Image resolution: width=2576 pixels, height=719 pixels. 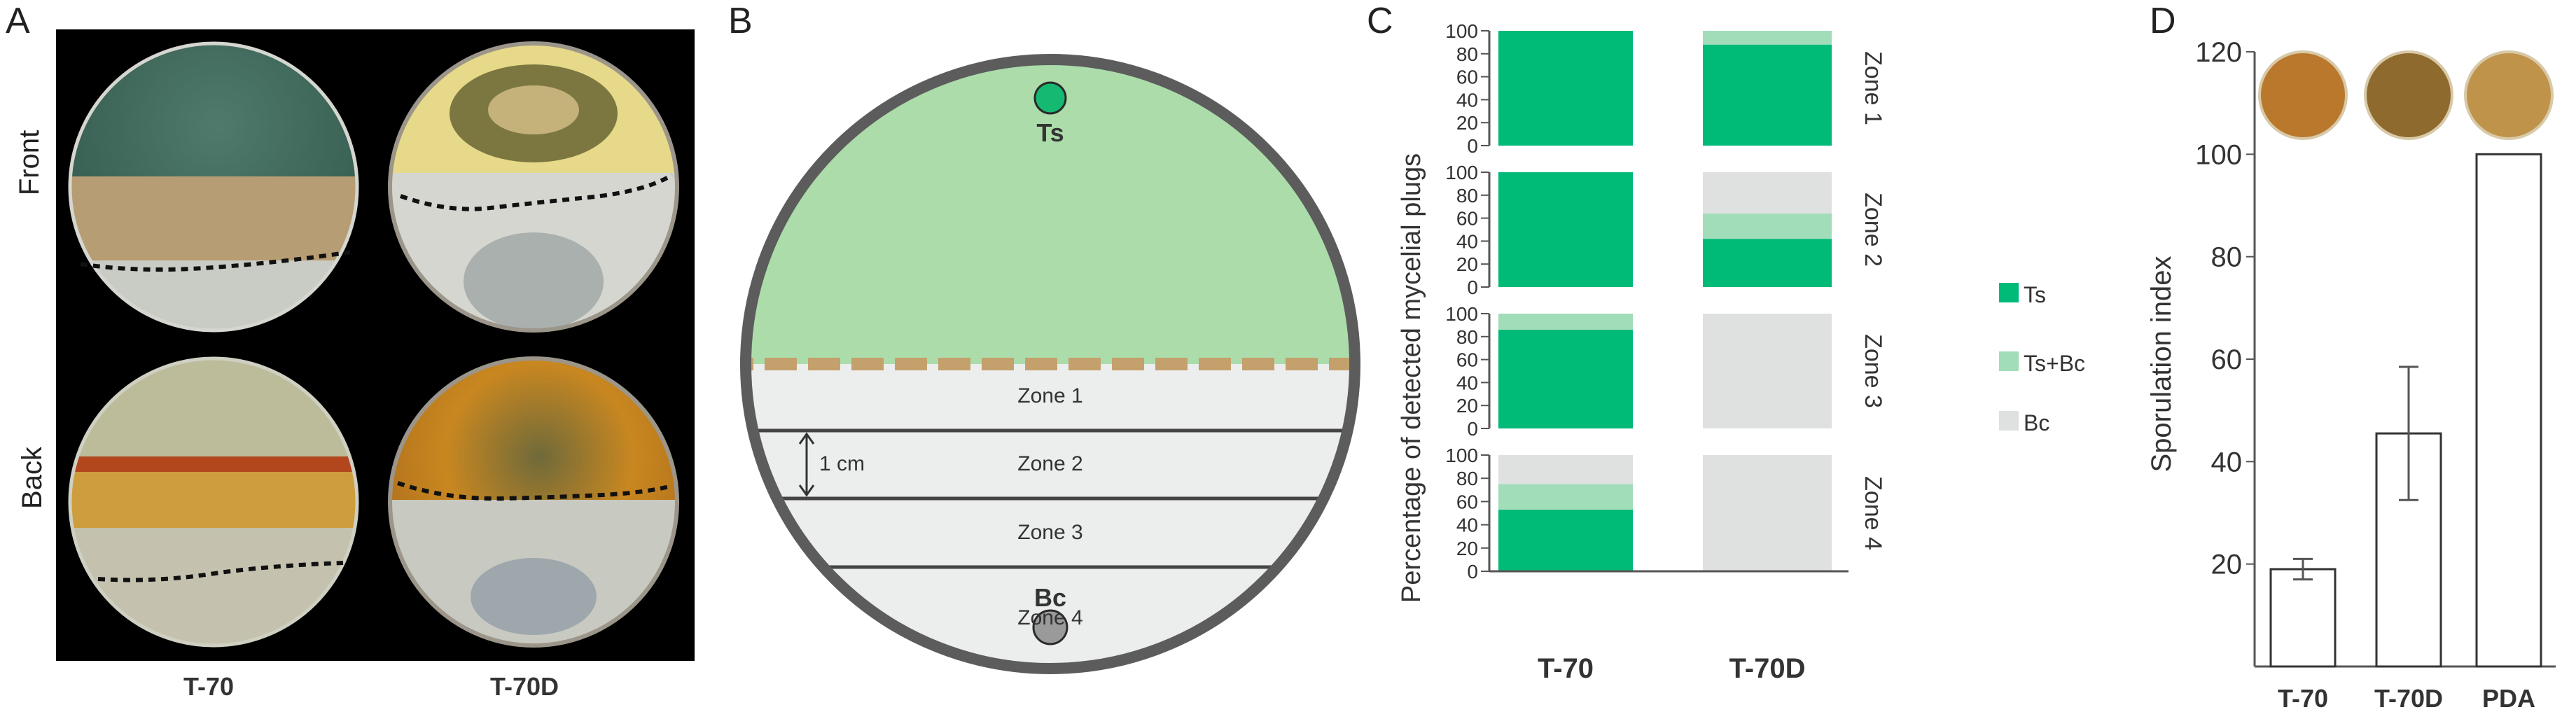 What do you see at coordinates (524, 686) in the screenshot?
I see `col-label-t70d: T-70D` at bounding box center [524, 686].